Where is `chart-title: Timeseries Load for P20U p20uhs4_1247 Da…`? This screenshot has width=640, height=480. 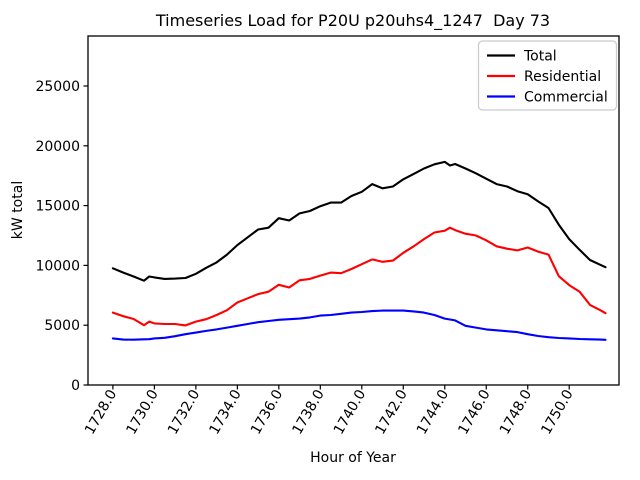 chart-title: Timeseries Load for P20U p20uhs4_1247 Da… is located at coordinates (352, 21).